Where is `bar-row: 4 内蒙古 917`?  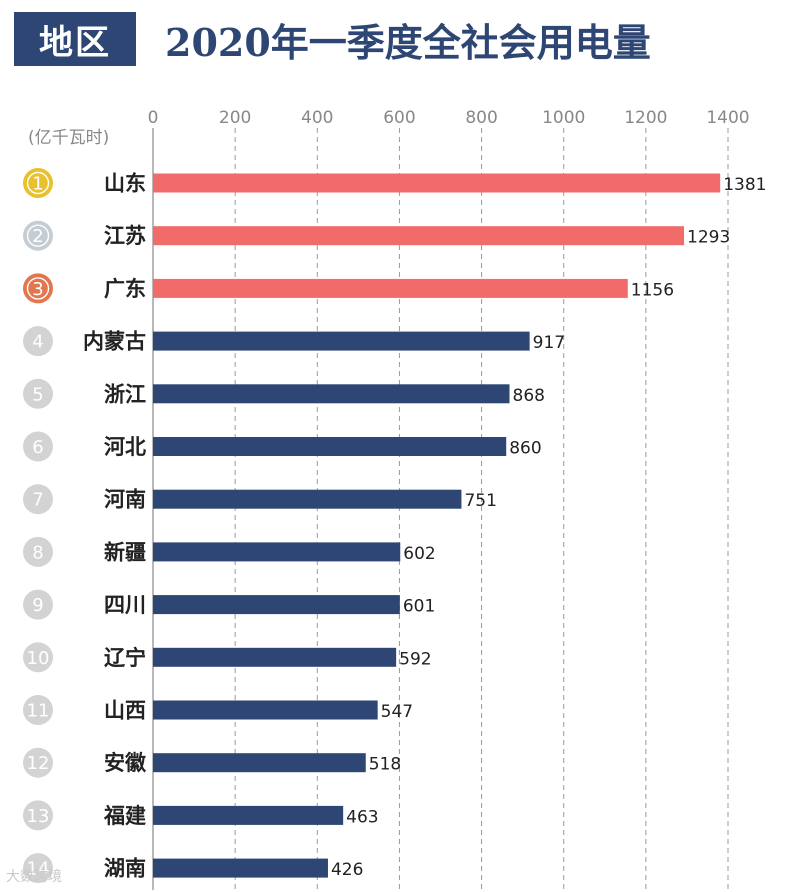
bar-row: 4 内蒙古 917 is located at coordinates (294, 341).